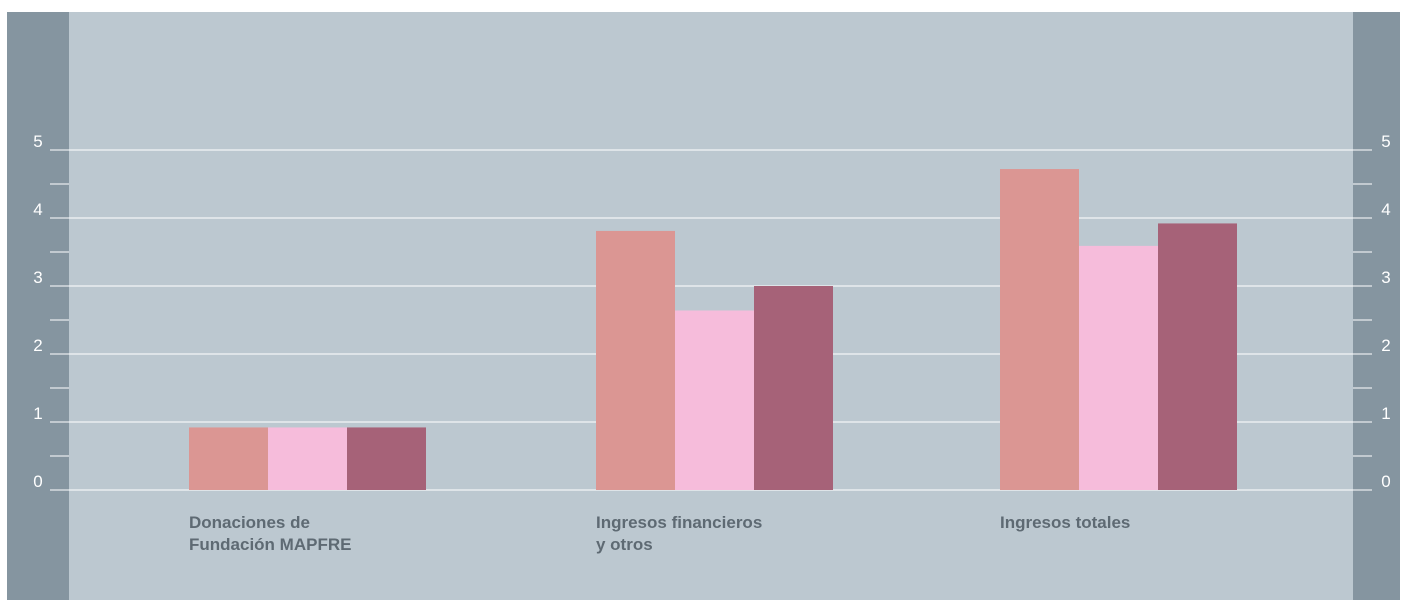 The width and height of the screenshot is (1407, 605). What do you see at coordinates (1065, 522) in the screenshot?
I see `category-label-ingresos-totales: Ingresos totales` at bounding box center [1065, 522].